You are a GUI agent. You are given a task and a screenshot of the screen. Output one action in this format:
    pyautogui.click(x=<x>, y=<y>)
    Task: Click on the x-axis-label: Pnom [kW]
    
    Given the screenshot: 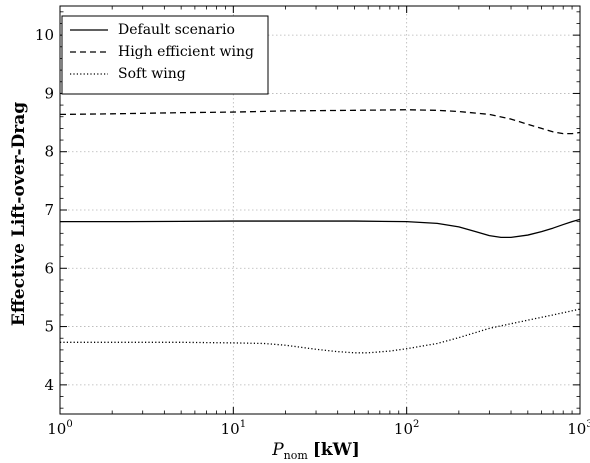 What is the action you would take?
    pyautogui.click(x=315, y=451)
    